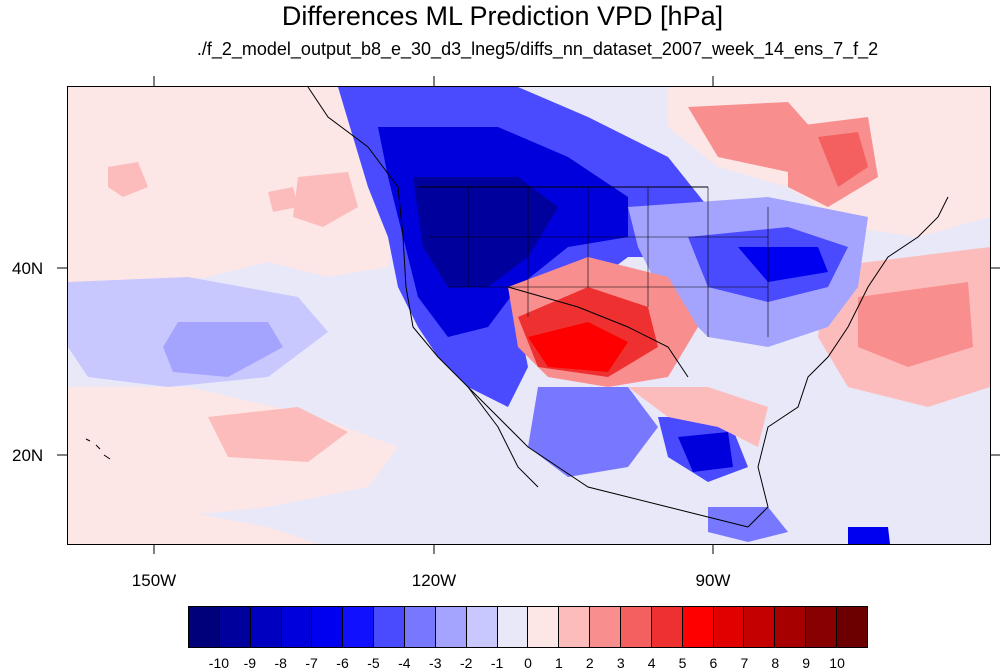 This screenshot has width=1005, height=672. What do you see at coordinates (342, 663) in the screenshot?
I see `colorbar-label: -6` at bounding box center [342, 663].